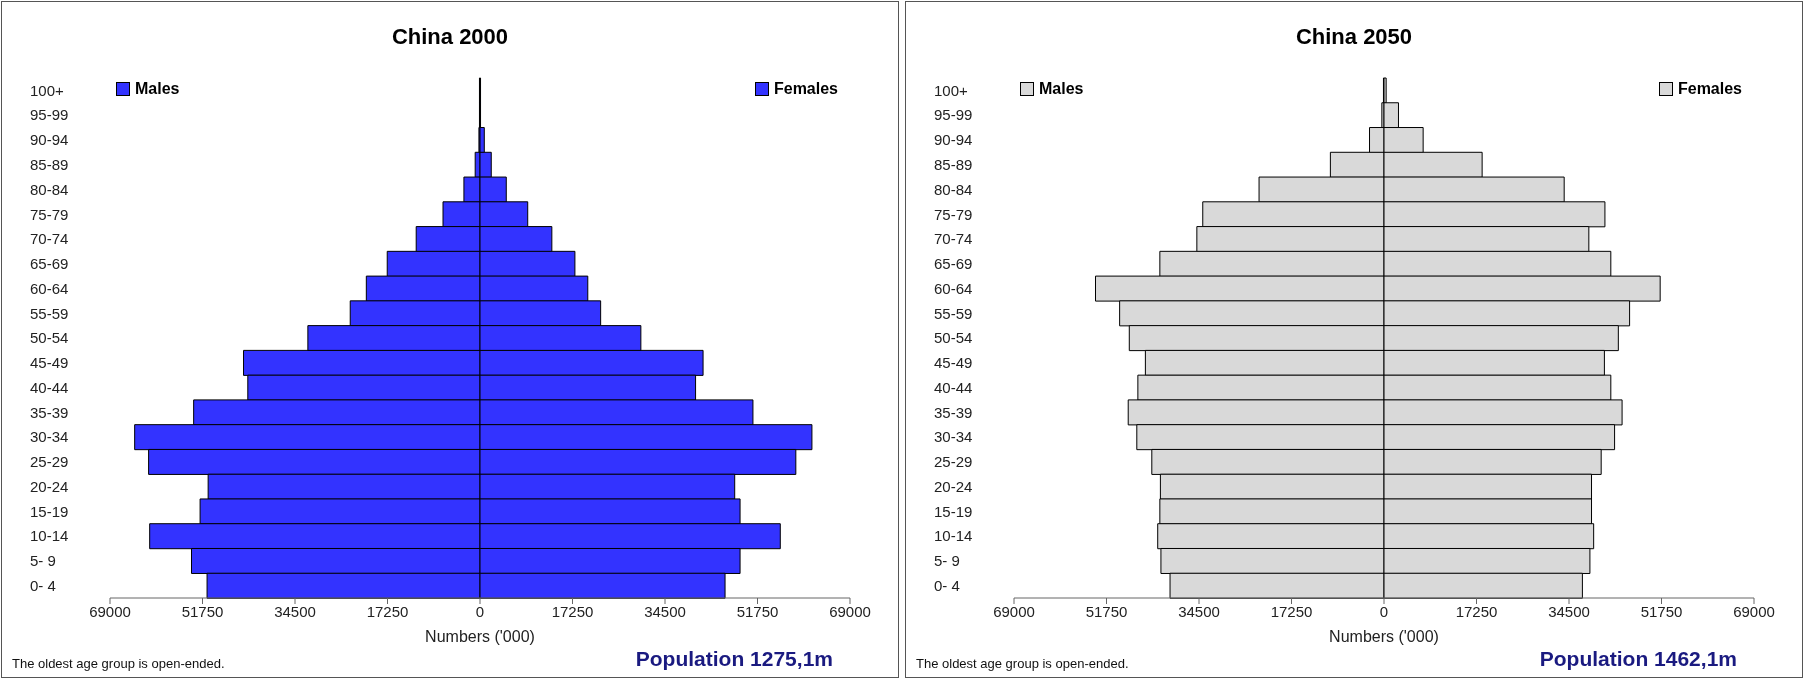 The image size is (1804, 679). Describe the element at coordinates (734, 659) in the screenshot. I see `text: Population 1275,1m` at that location.